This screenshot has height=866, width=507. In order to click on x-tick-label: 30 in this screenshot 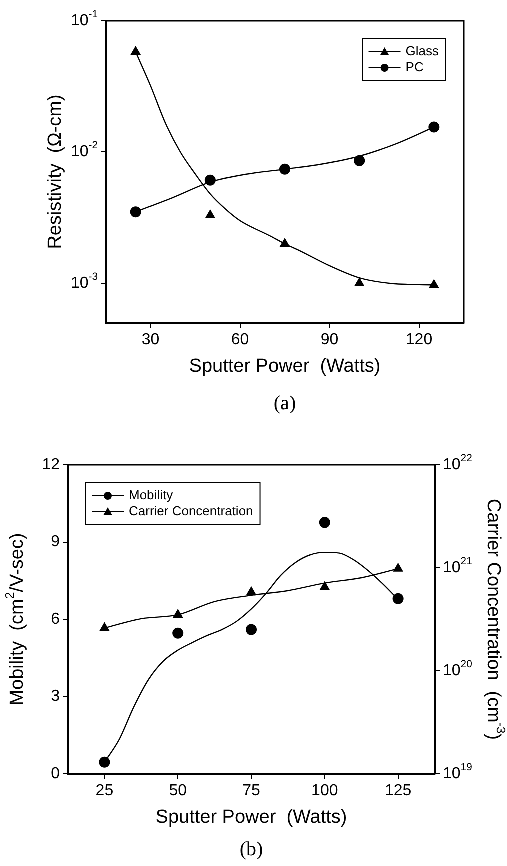, I will do `click(151, 339)`.